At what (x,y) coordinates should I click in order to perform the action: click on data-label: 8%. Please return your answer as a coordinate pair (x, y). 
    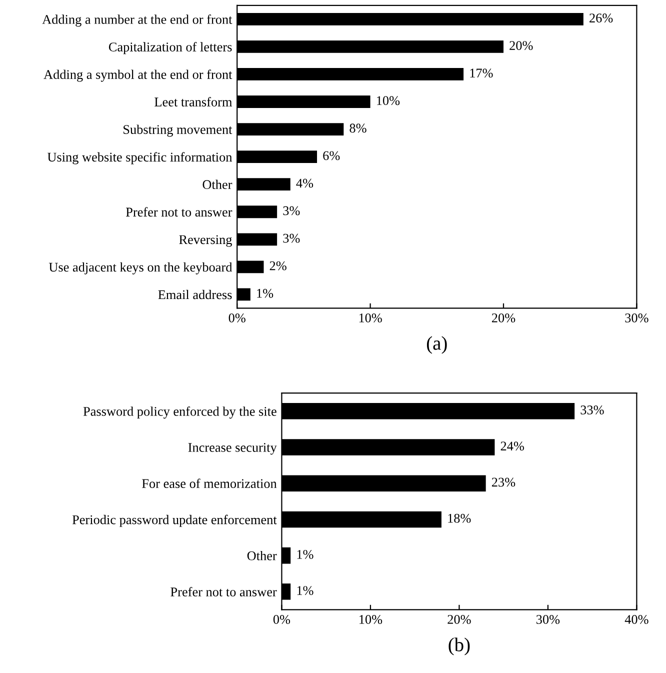
    Looking at the image, I should click on (358, 128).